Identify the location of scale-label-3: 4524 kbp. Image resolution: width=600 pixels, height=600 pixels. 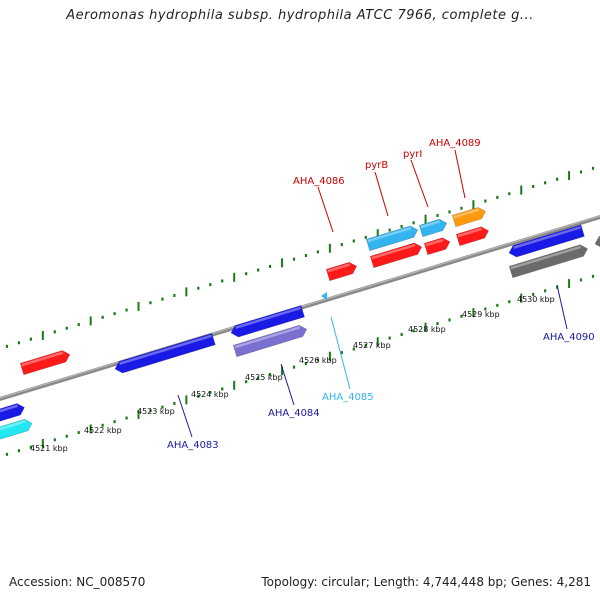
(210, 394).